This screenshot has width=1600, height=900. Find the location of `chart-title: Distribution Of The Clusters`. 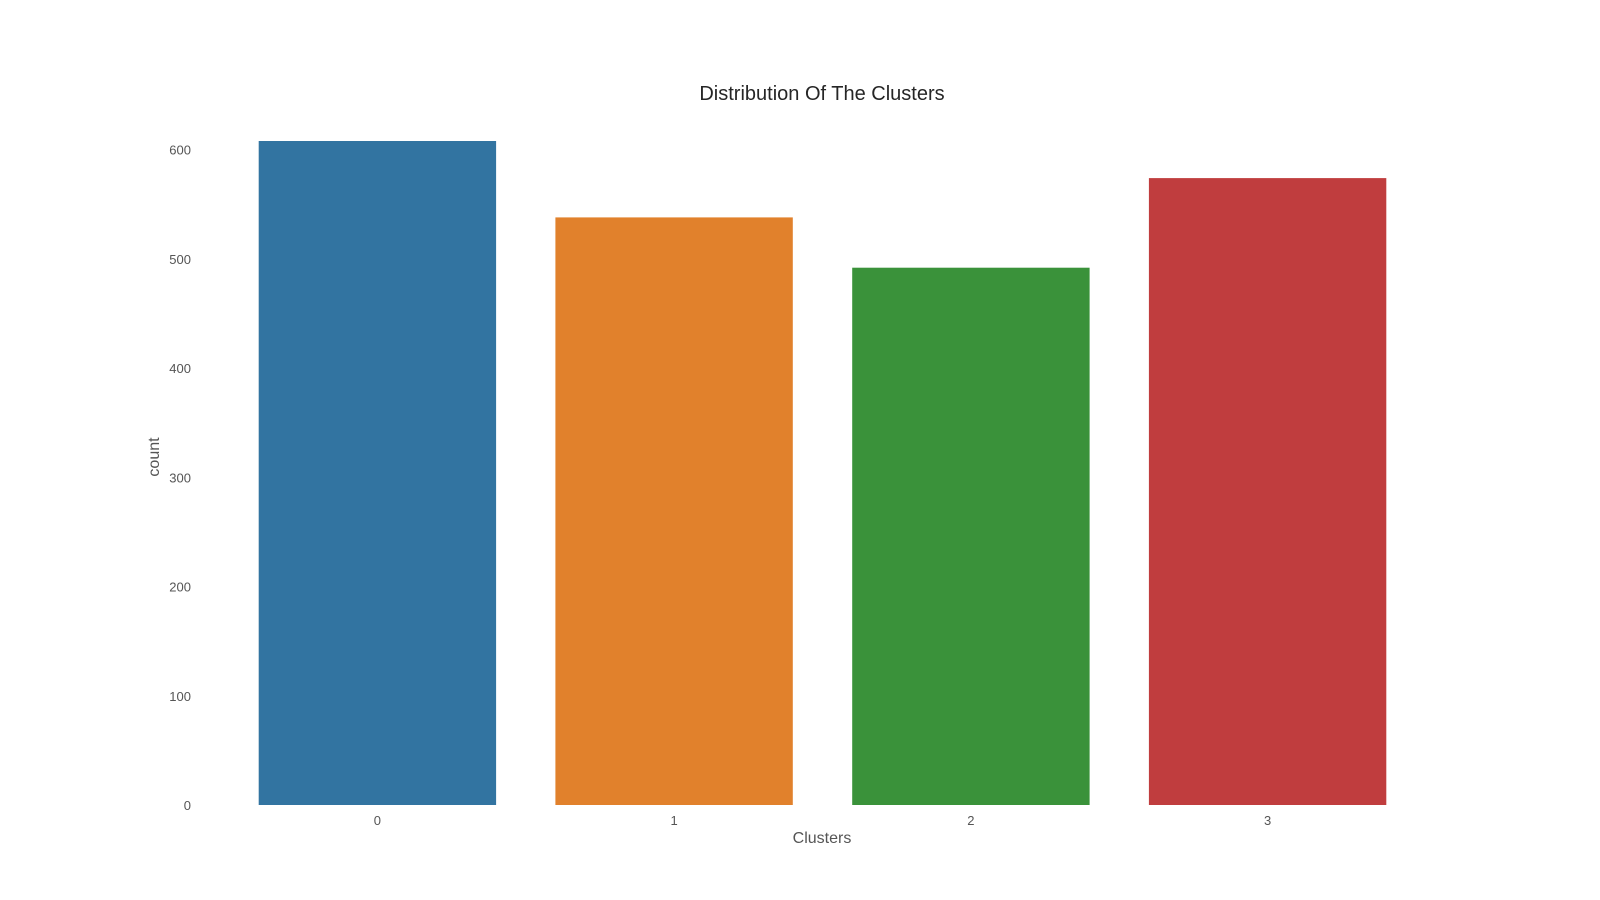

chart-title: Distribution Of The Clusters is located at coordinates (821, 94).